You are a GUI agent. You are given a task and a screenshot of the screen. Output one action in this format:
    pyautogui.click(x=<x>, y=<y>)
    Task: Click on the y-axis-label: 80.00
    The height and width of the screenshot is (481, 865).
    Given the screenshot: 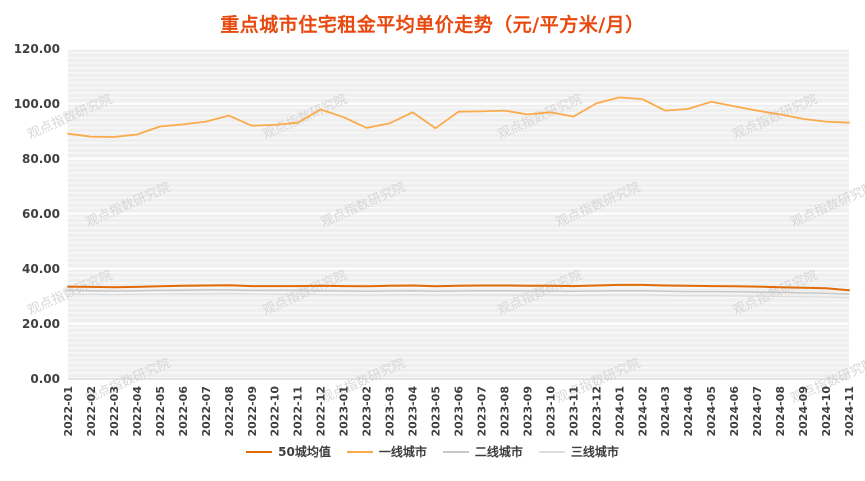 What is the action you would take?
    pyautogui.click(x=41, y=159)
    